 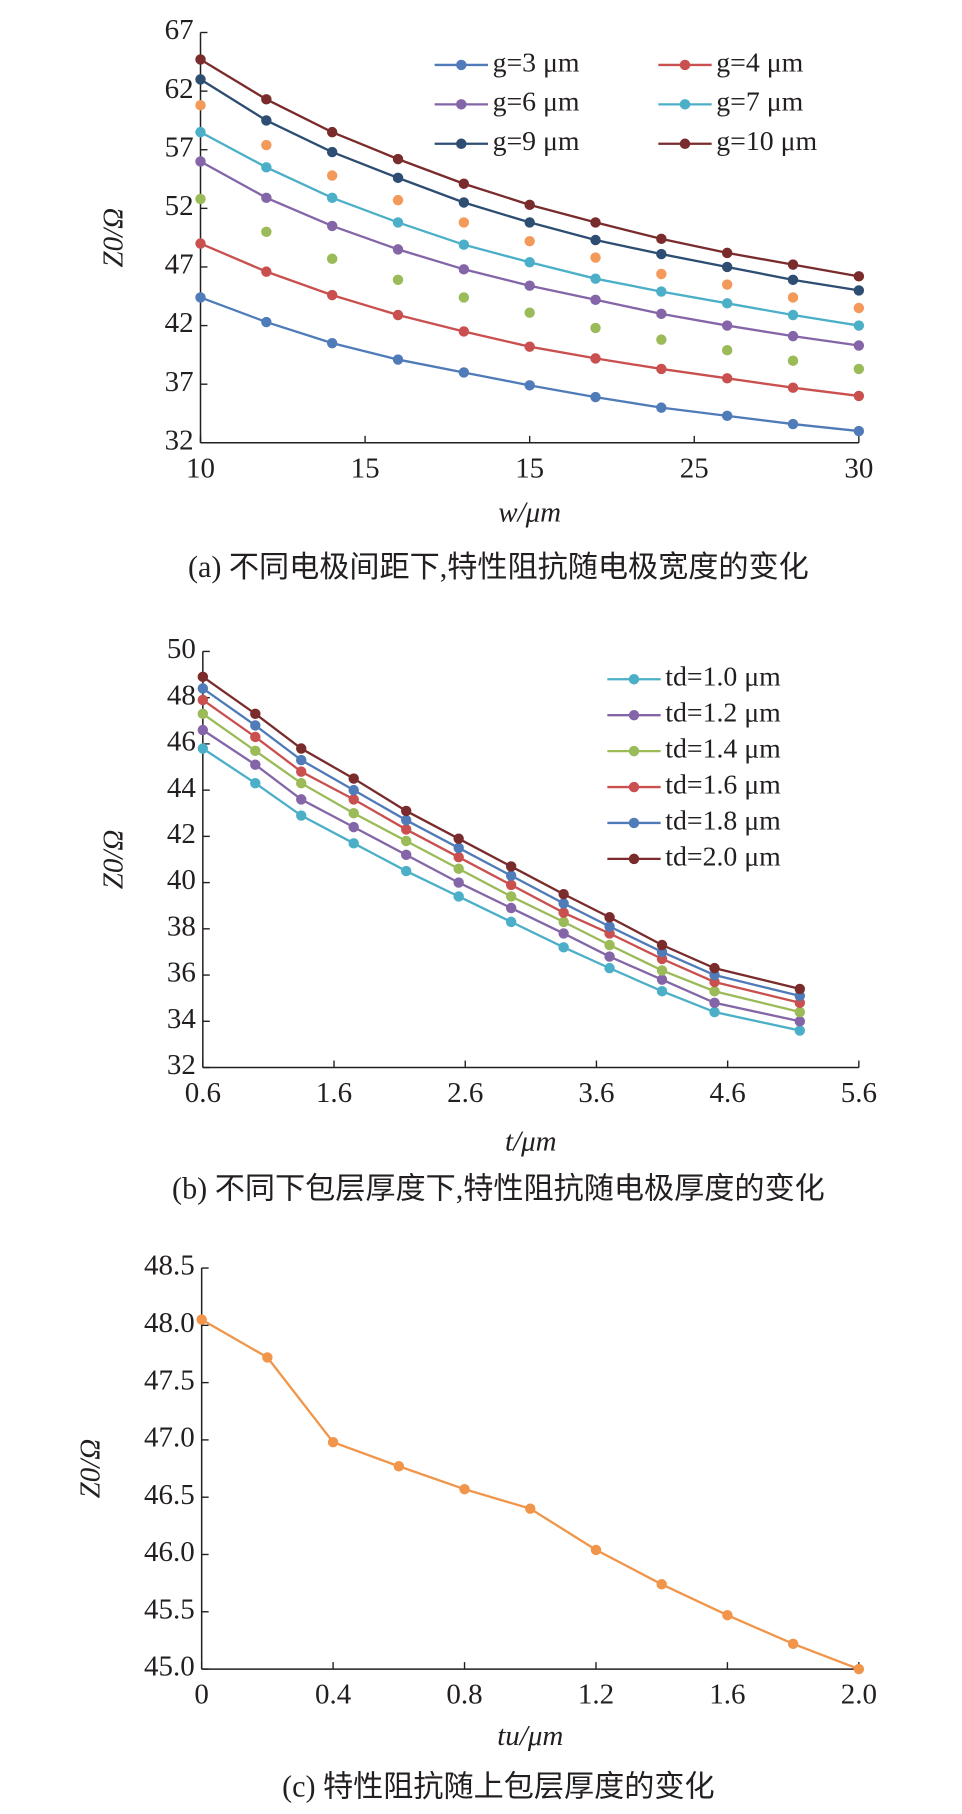 I want to click on x-tick-label: 5.6, so click(x=859, y=1093).